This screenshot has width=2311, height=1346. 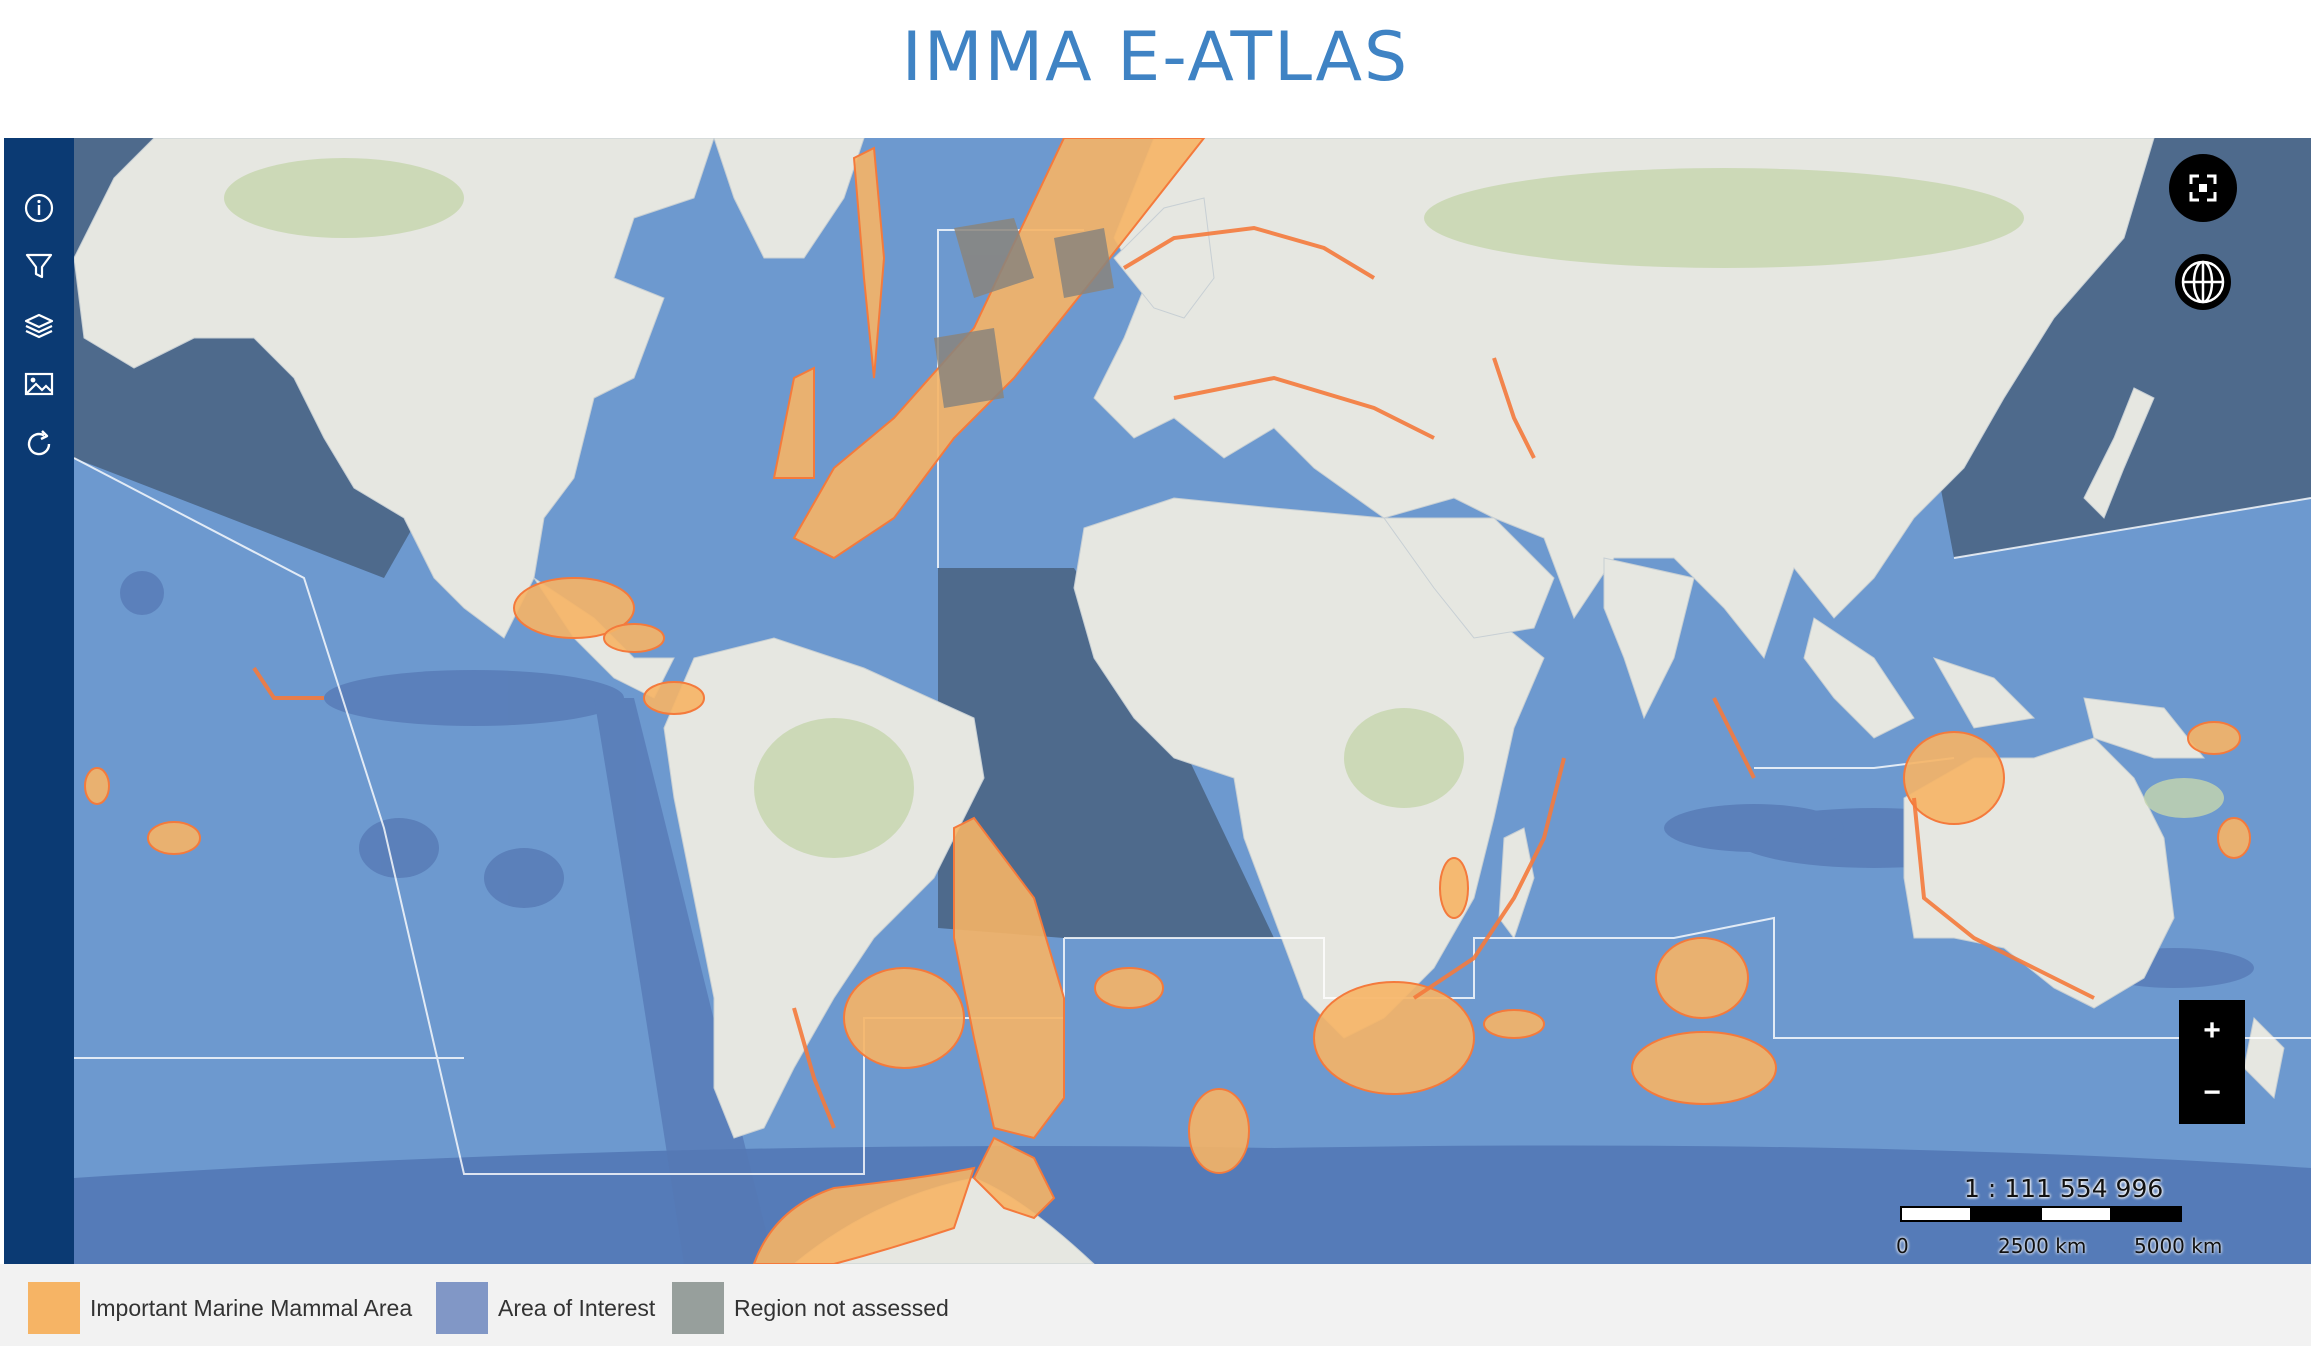 I want to click on zoom-out-button: −, so click(x=2212, y=1092).